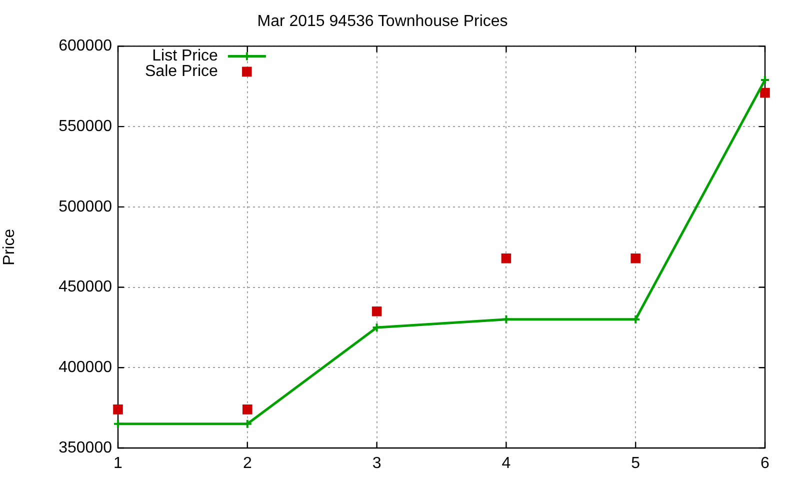 Image resolution: width=800 pixels, height=480 pixels. Describe the element at coordinates (506, 463) in the screenshot. I see `x-tick-label: 4` at that location.